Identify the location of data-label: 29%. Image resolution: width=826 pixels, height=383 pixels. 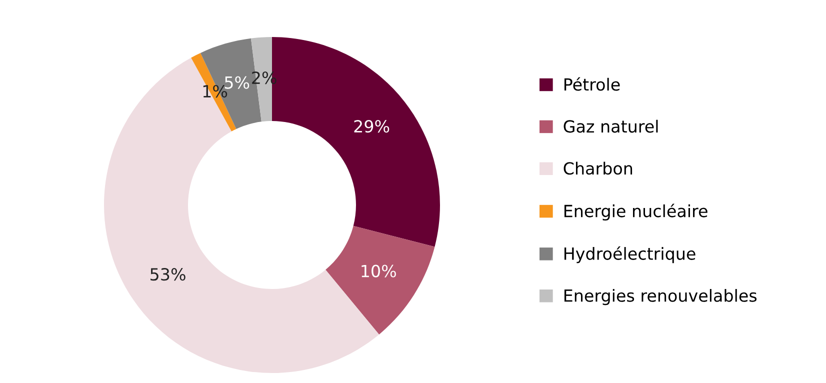
(372, 126).